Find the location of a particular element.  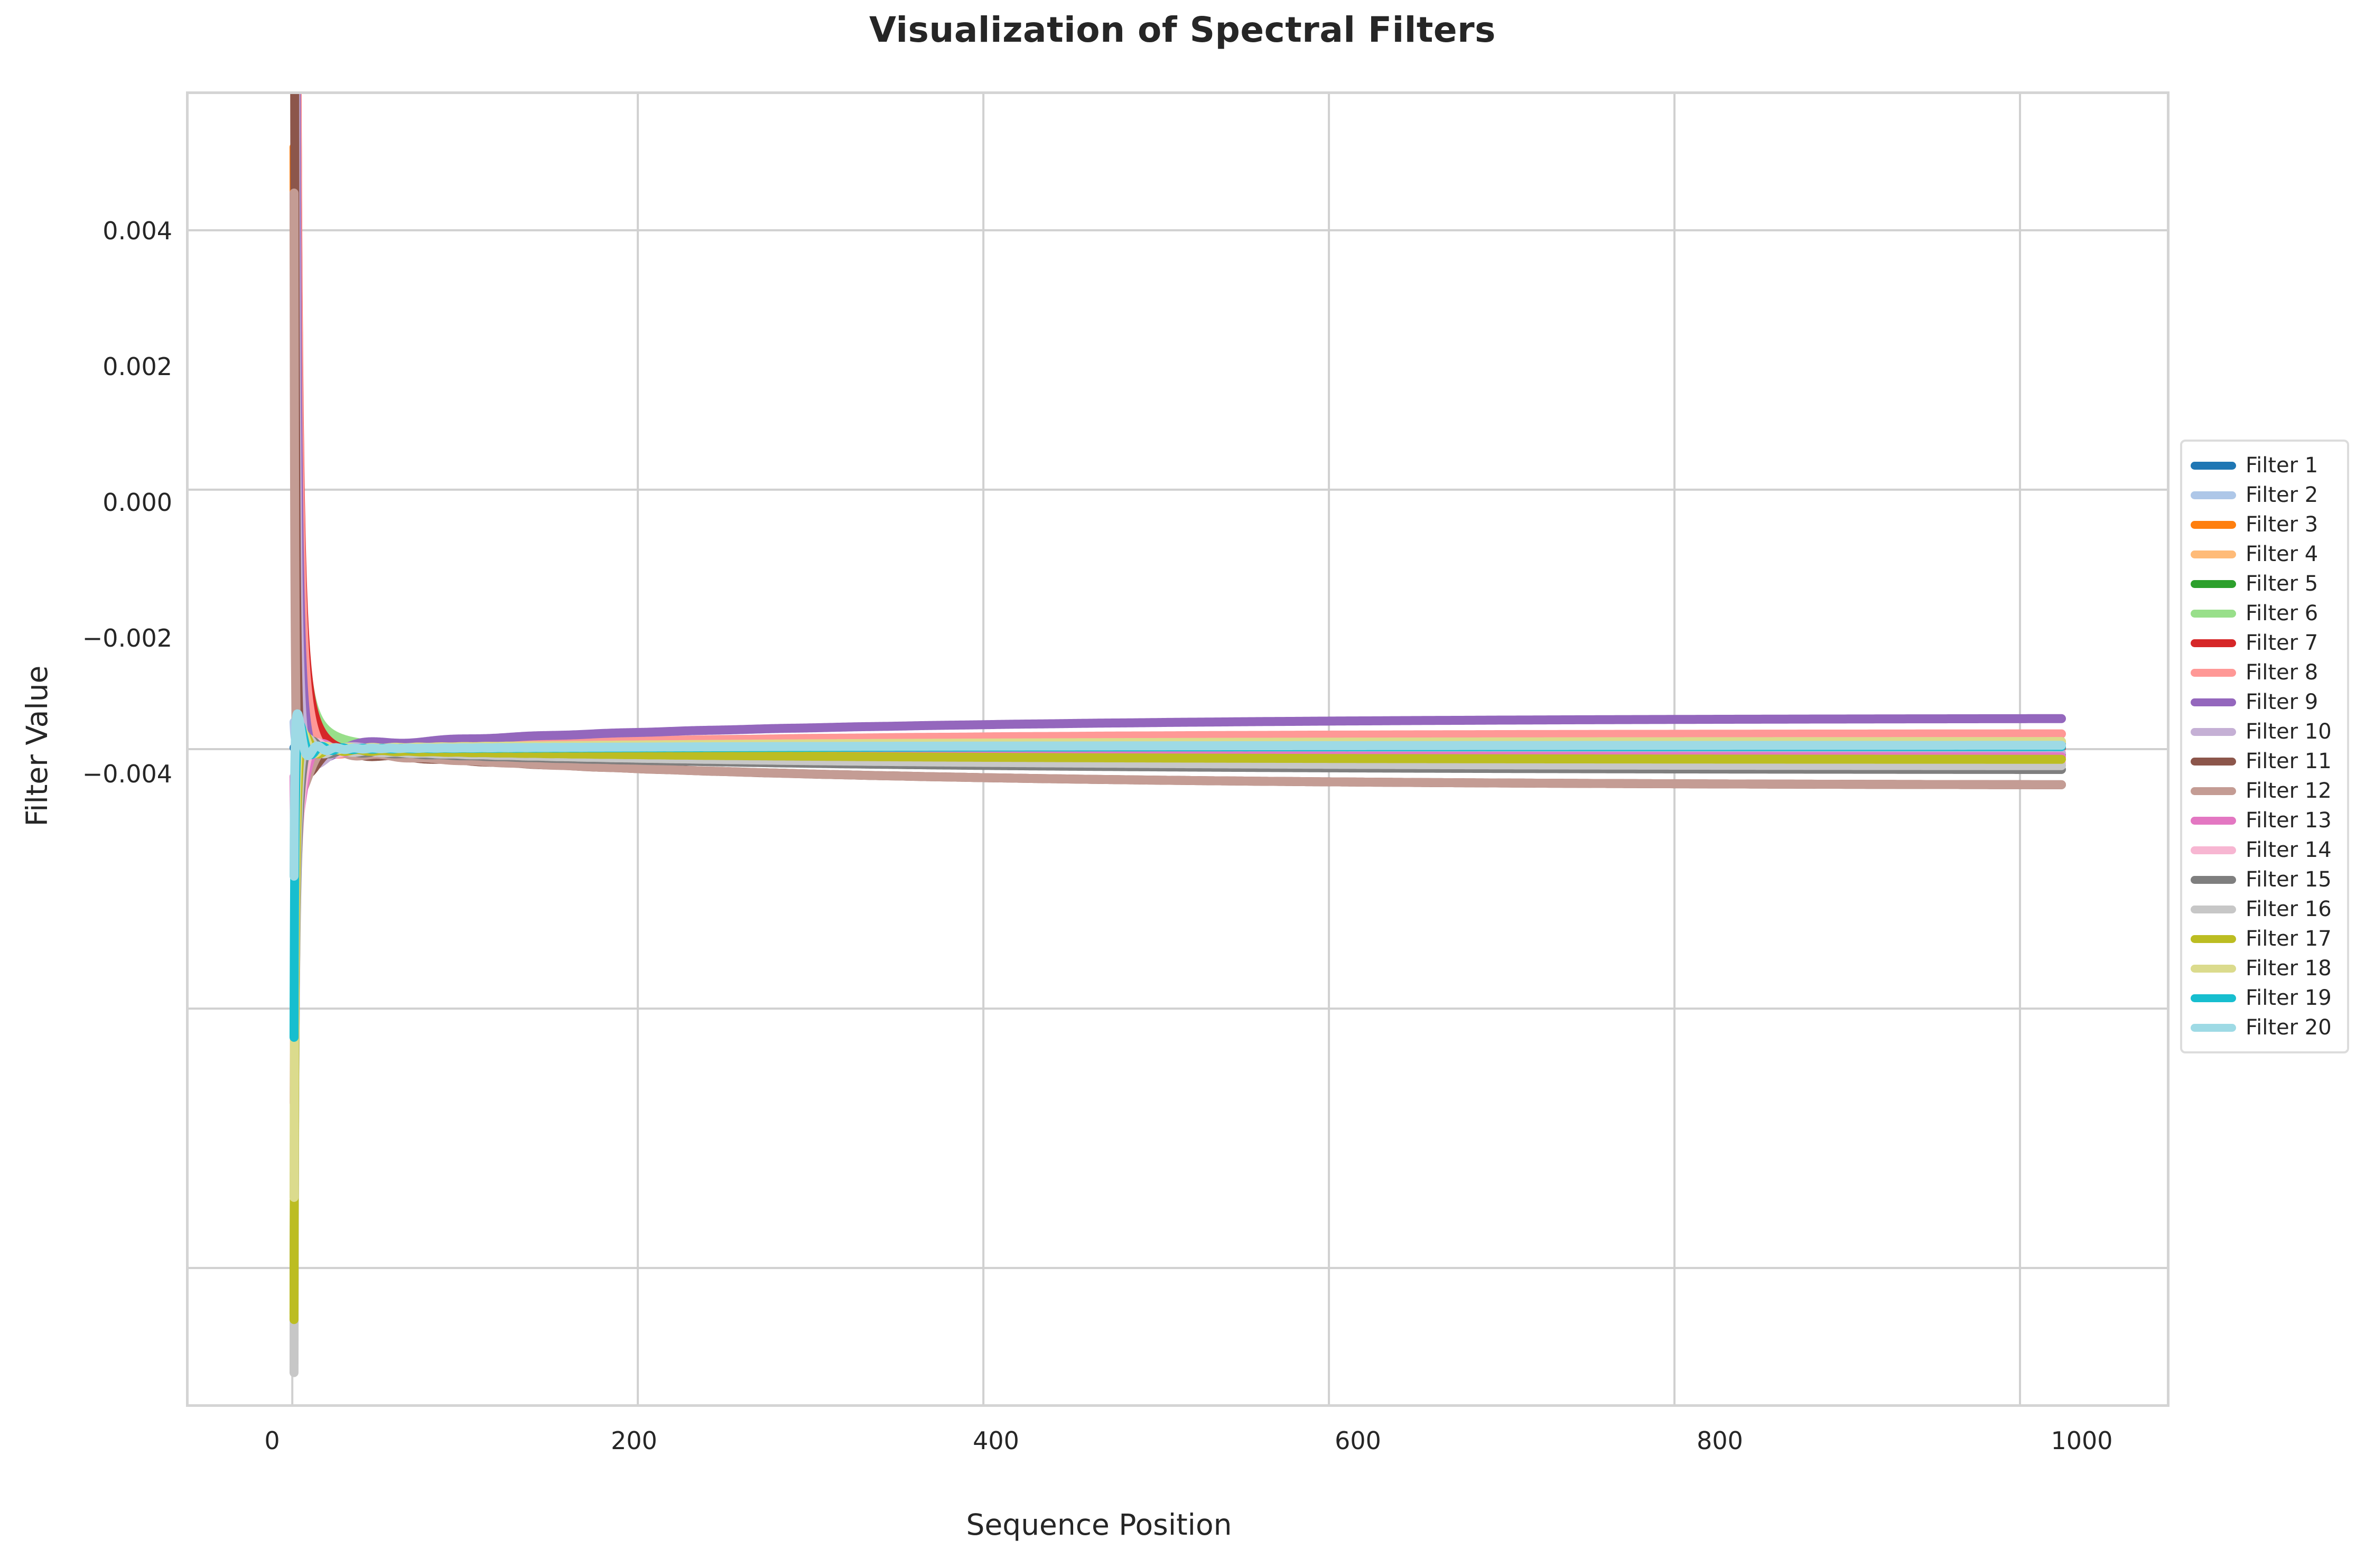

y-tick-label: 0.004 is located at coordinates (137, 231).